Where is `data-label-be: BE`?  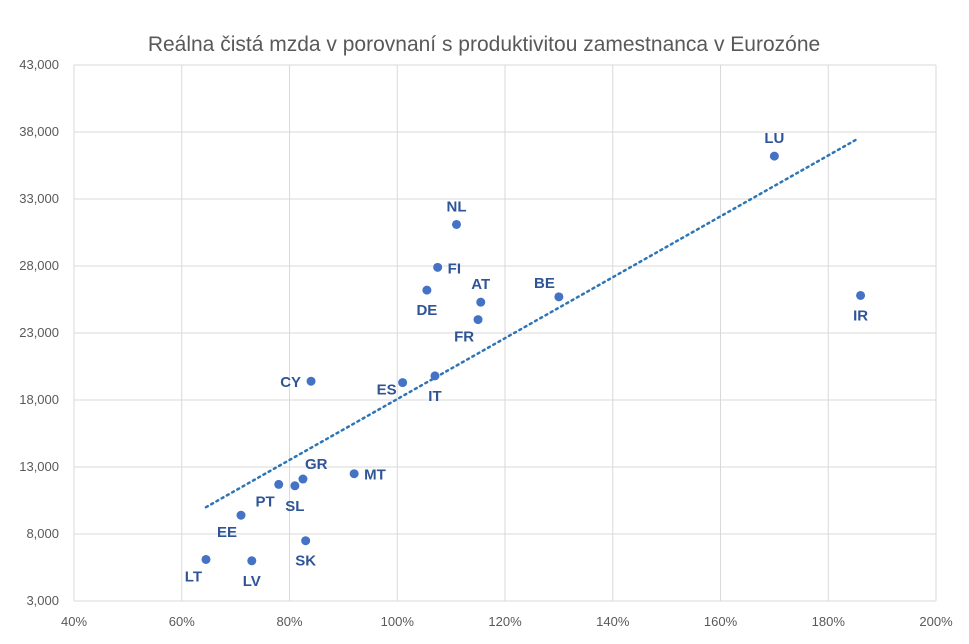
data-label-be: BE is located at coordinates (544, 283).